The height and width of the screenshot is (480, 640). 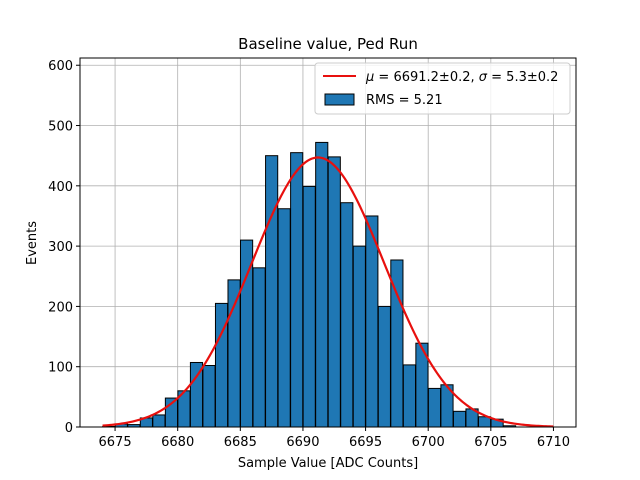 What do you see at coordinates (328, 44) in the screenshot?
I see `chart-title: Baseline value, Ped Run` at bounding box center [328, 44].